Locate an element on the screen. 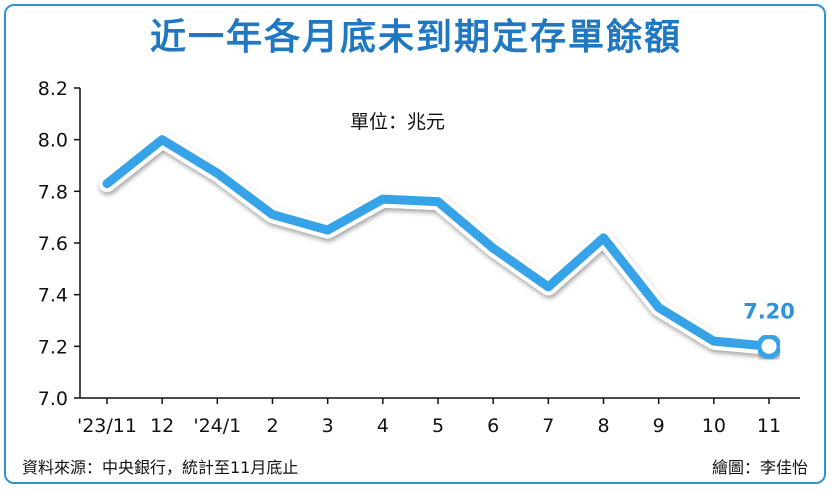 The width and height of the screenshot is (832, 490). y-tick-label: 7.6 is located at coordinates (53, 244).